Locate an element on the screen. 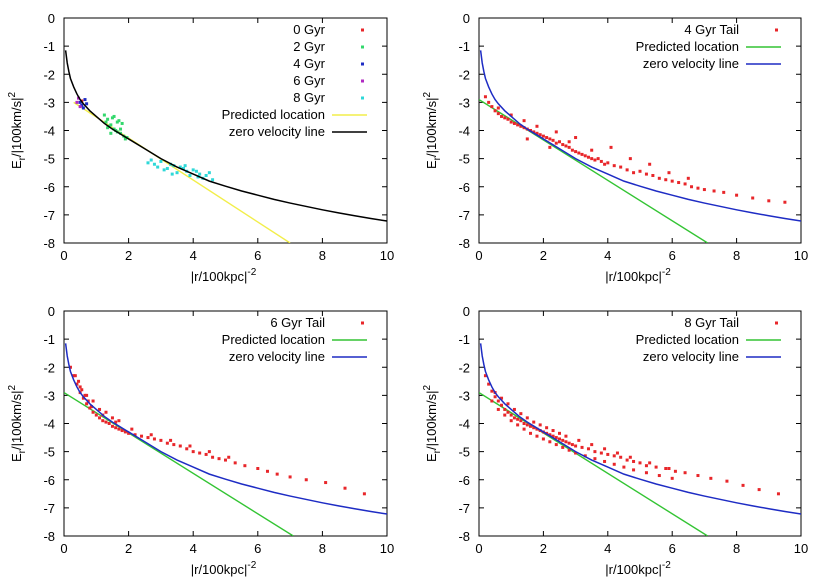  y-tick-label: -5 is located at coordinates (49, 452).